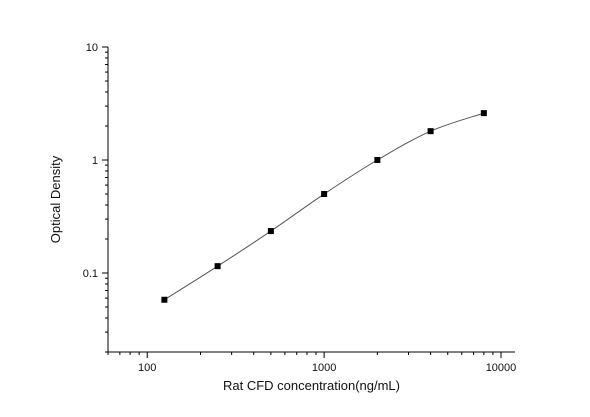  What do you see at coordinates (324, 368) in the screenshot?
I see `x-tick-label: 1000` at bounding box center [324, 368].